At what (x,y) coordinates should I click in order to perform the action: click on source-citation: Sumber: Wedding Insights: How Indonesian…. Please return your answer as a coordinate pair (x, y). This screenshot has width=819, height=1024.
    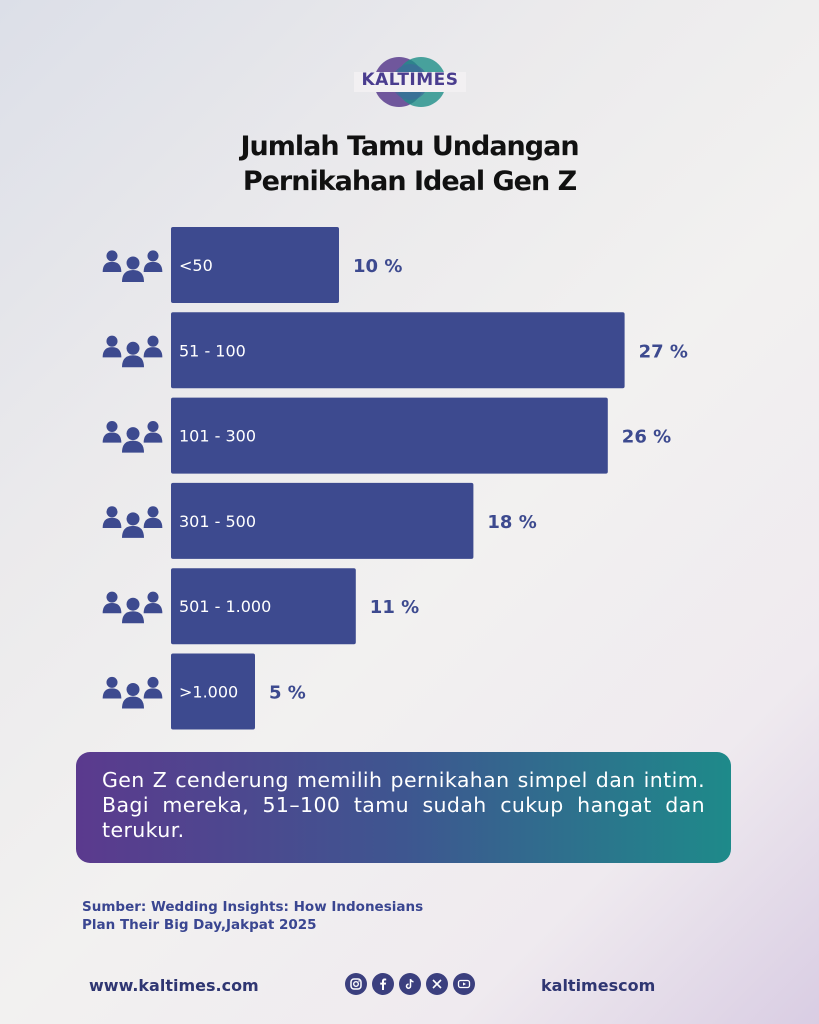
    Looking at the image, I should click on (312, 916).